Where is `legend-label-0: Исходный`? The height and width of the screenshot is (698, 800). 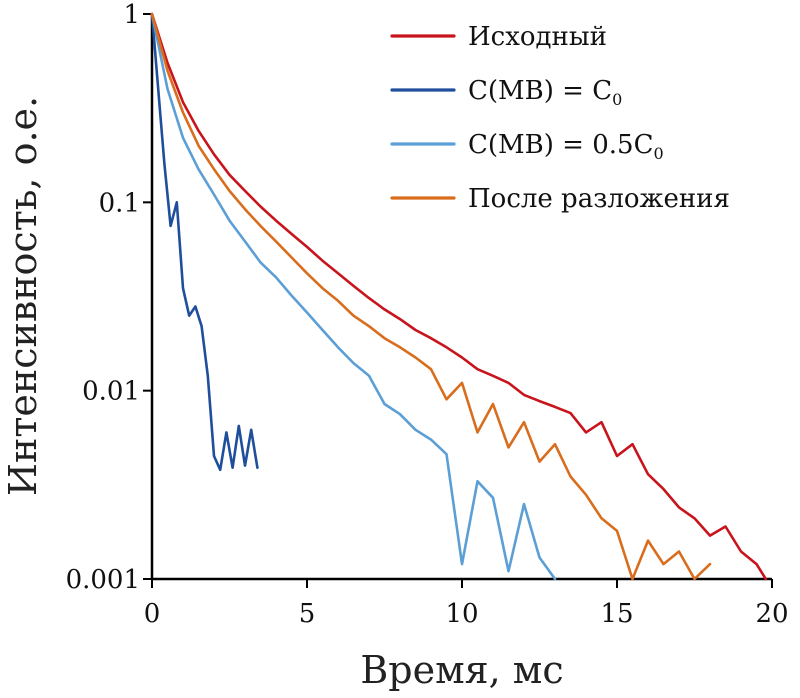 legend-label-0: Исходный is located at coordinates (537, 37).